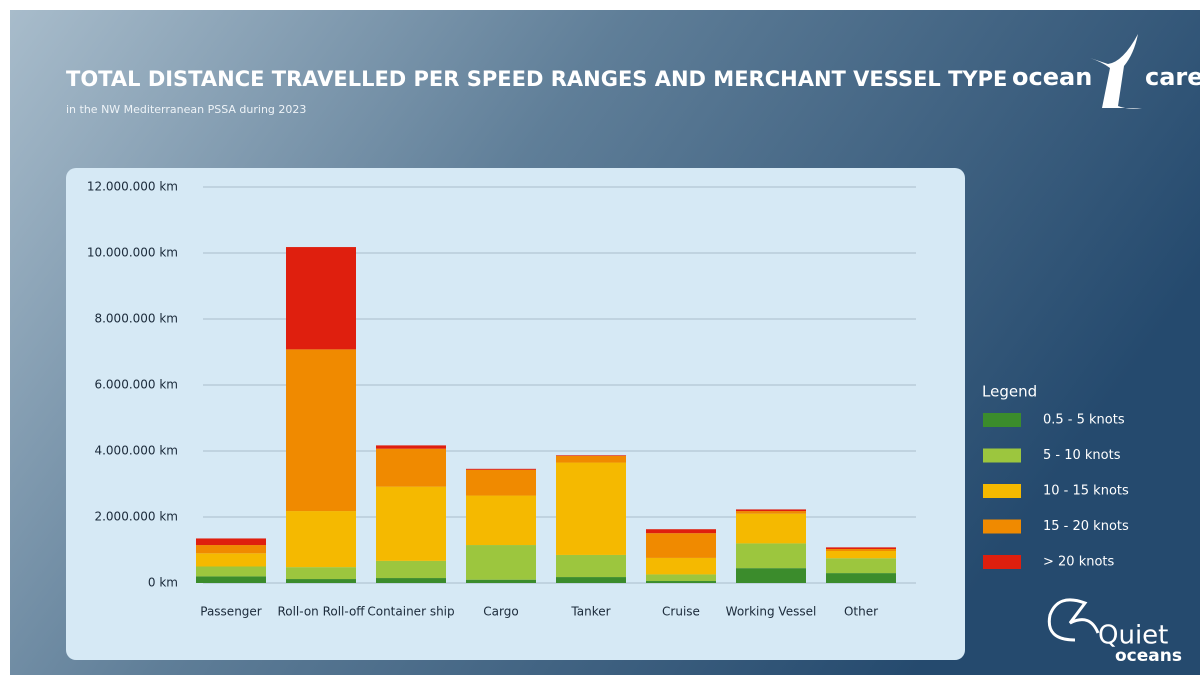  Describe the element at coordinates (1086, 491) in the screenshot. I see `legend-label: 10 - 15 knots` at that location.